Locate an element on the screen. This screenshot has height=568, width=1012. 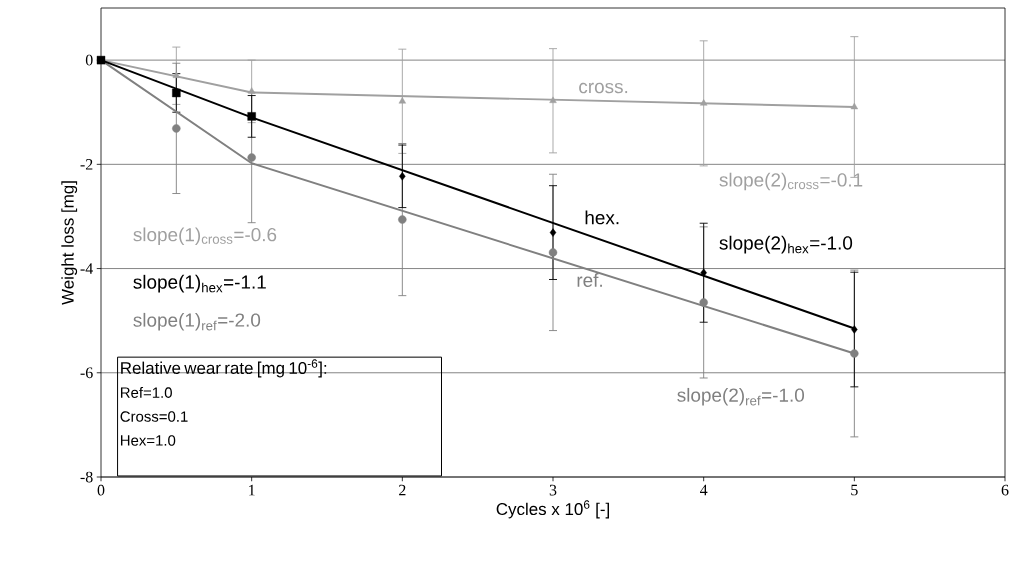
x-tick-label: 3 is located at coordinates (553, 490).